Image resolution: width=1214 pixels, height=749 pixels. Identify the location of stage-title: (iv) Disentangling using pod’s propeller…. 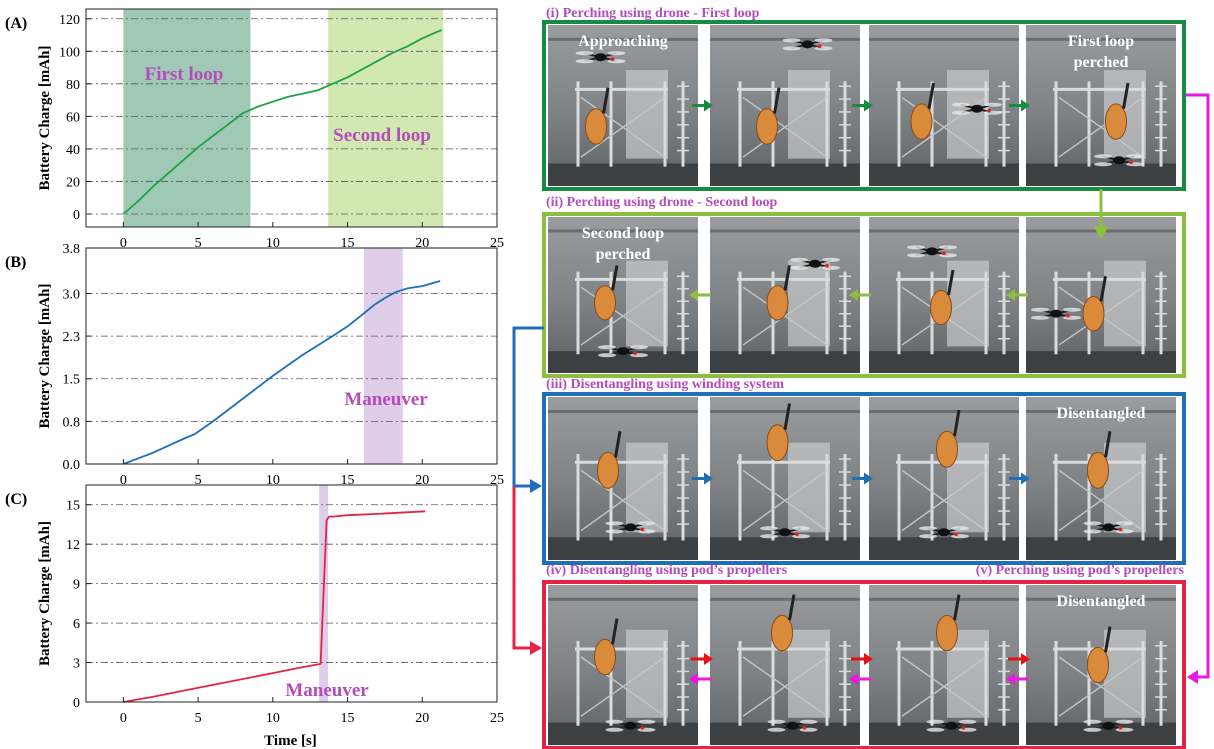
(667, 570).